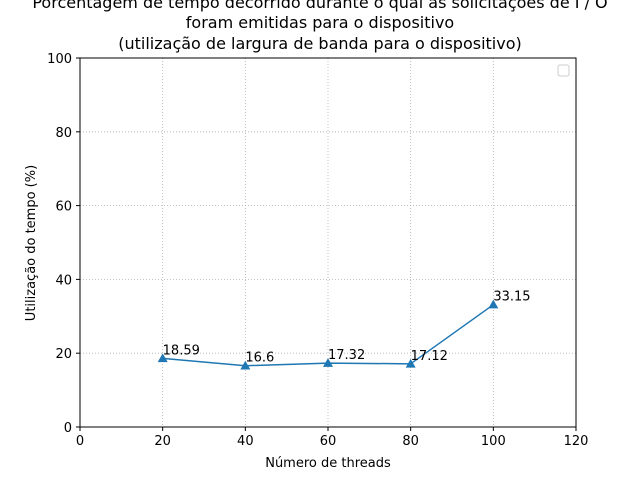  Describe the element at coordinates (63, 280) in the screenshot. I see `y-tick-label: 40` at that location.